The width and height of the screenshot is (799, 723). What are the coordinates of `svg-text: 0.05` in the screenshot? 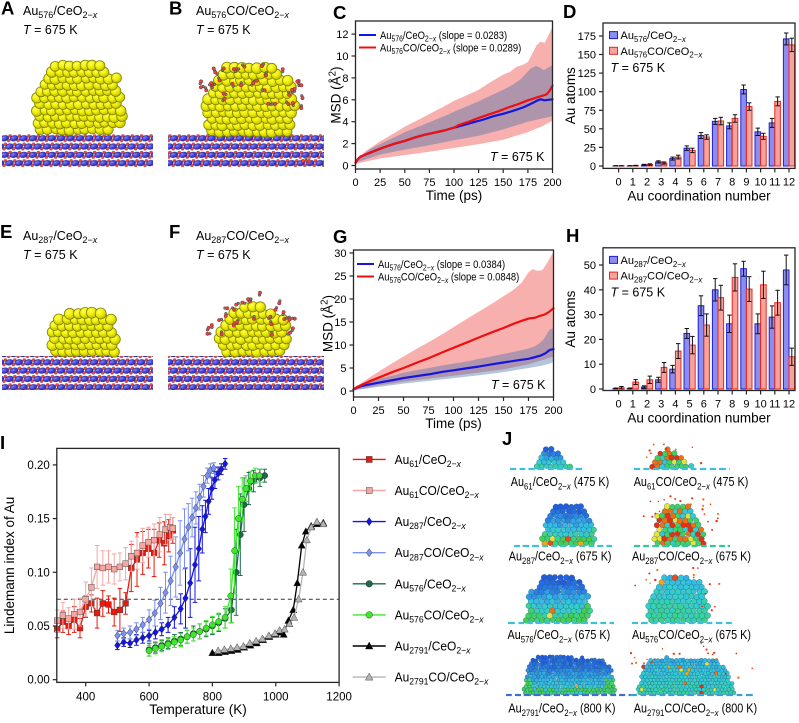 It's located at (38, 627).